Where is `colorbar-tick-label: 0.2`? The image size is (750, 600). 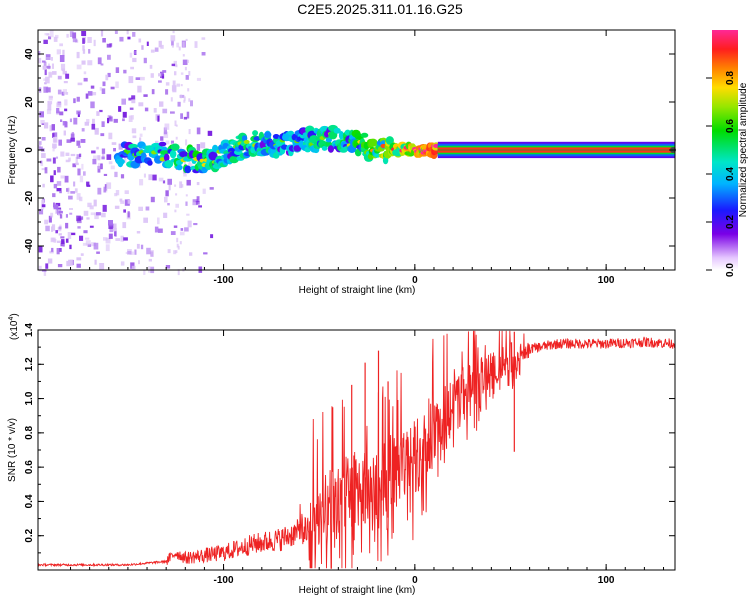 colorbar-tick-label: 0.2 is located at coordinates (730, 222).